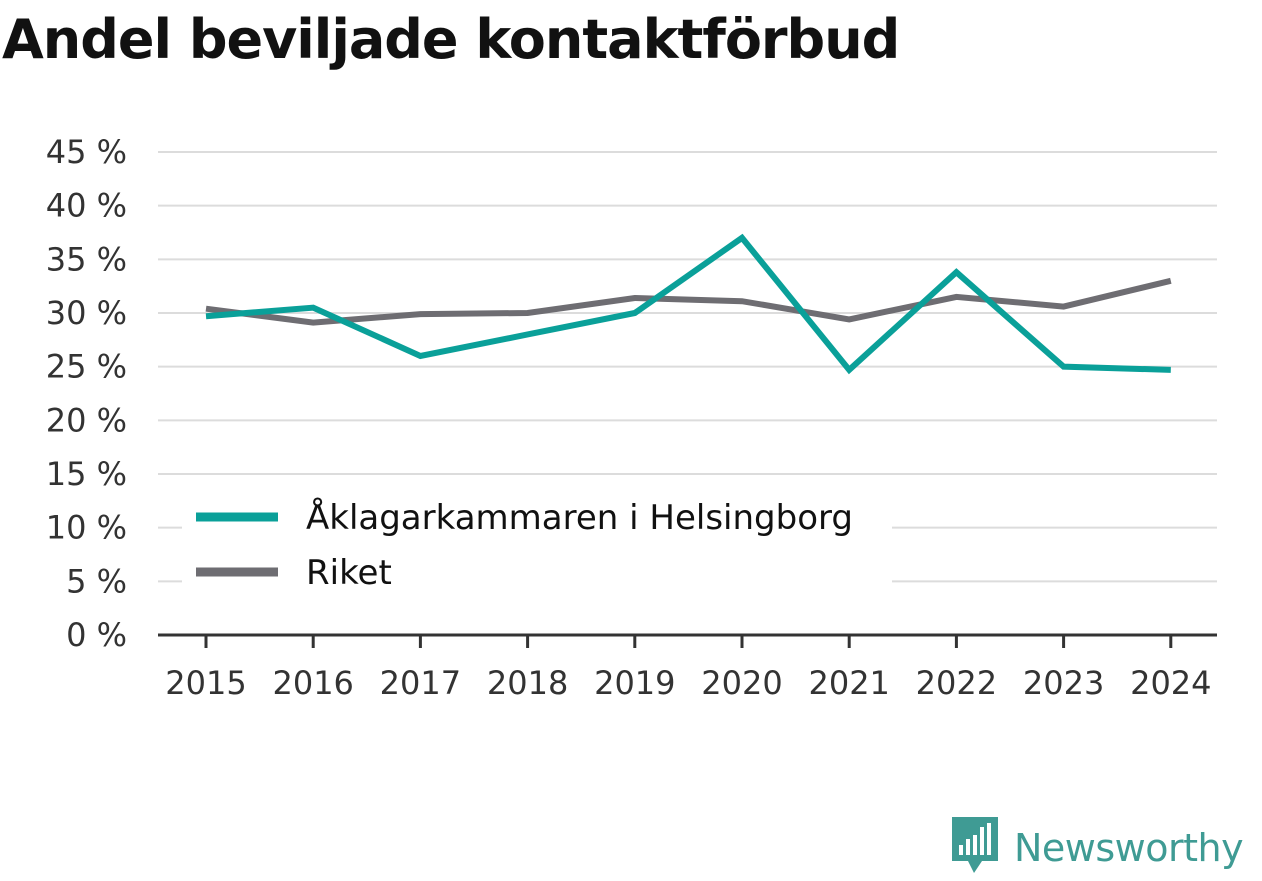  What do you see at coordinates (527, 683) in the screenshot?
I see `x-tick-label: 2018` at bounding box center [527, 683].